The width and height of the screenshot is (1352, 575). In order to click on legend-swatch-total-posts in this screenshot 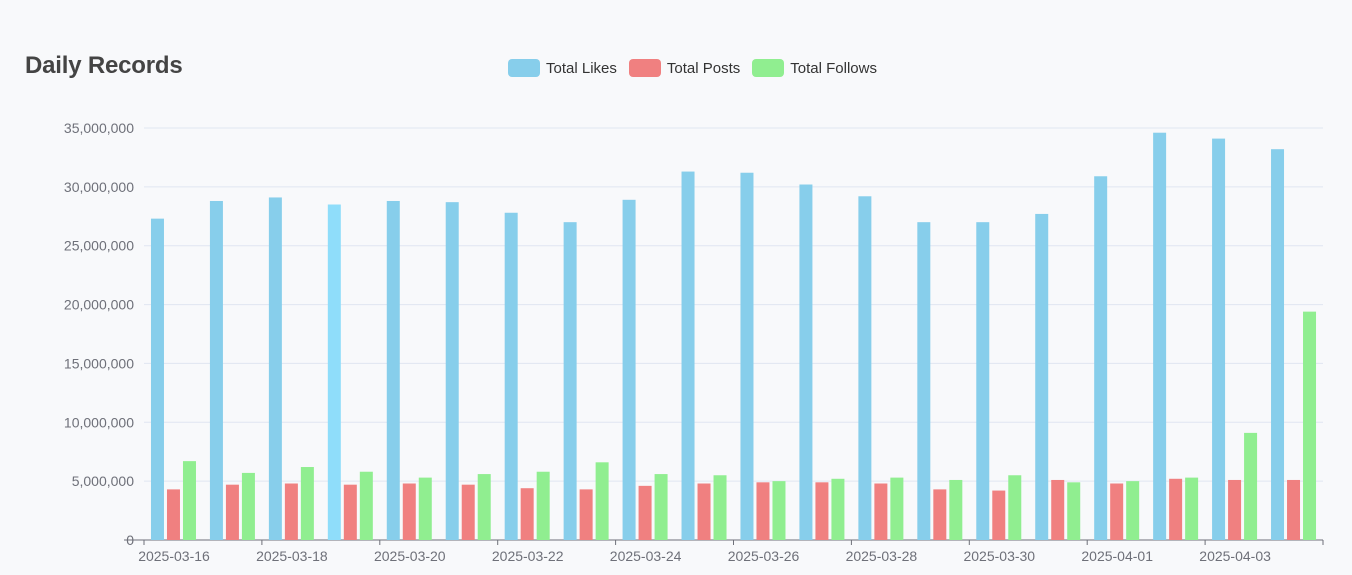, I will do `click(644, 68)`.